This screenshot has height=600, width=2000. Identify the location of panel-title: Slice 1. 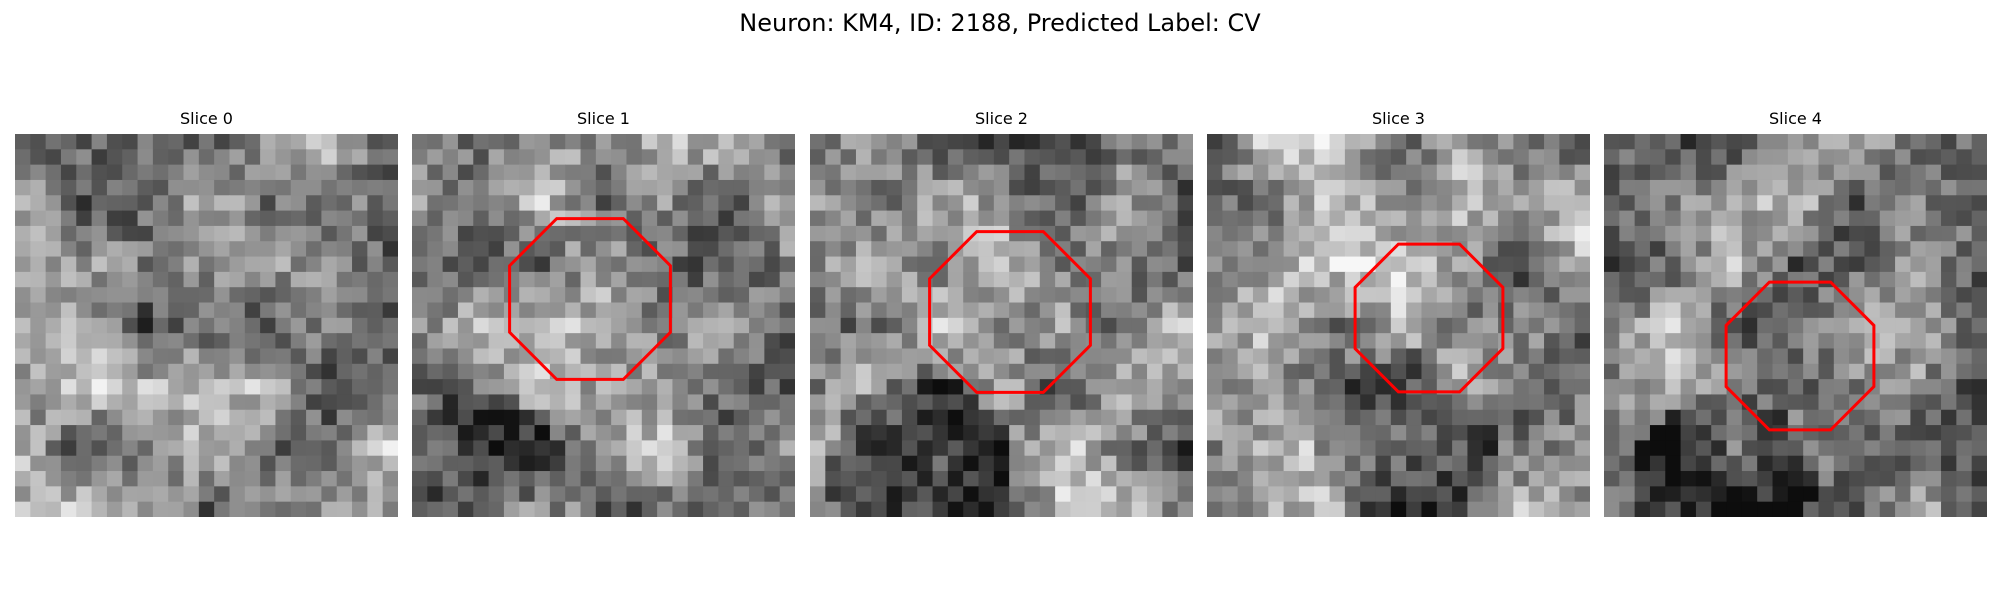
(603, 118).